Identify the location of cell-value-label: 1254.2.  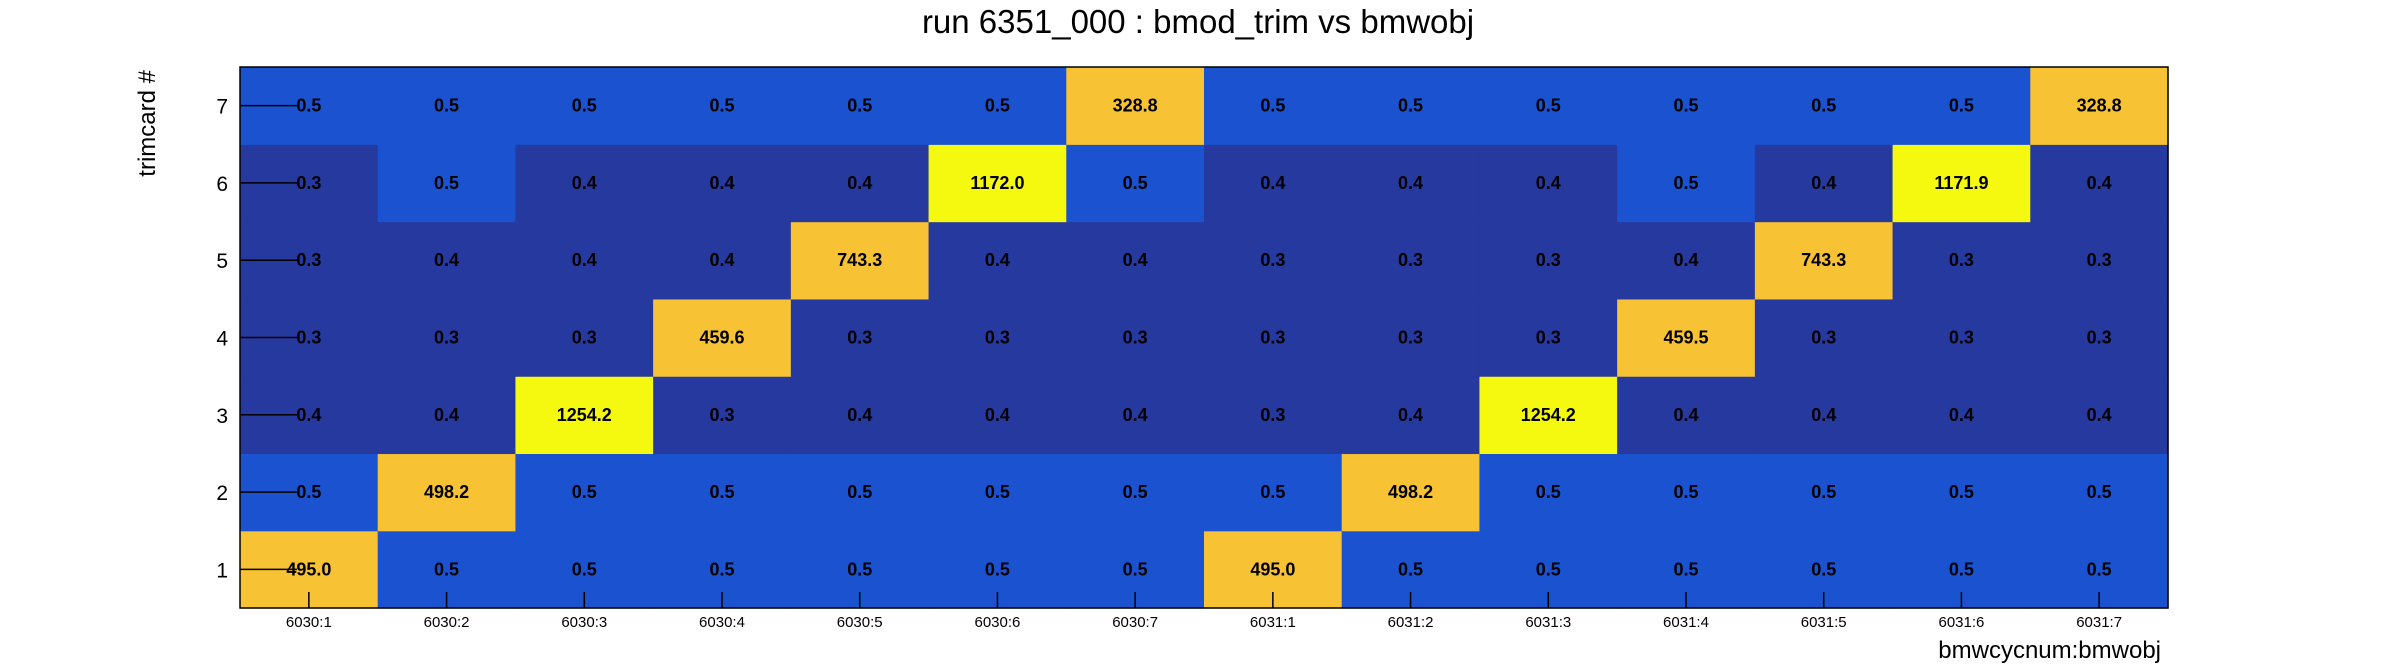
(584, 415).